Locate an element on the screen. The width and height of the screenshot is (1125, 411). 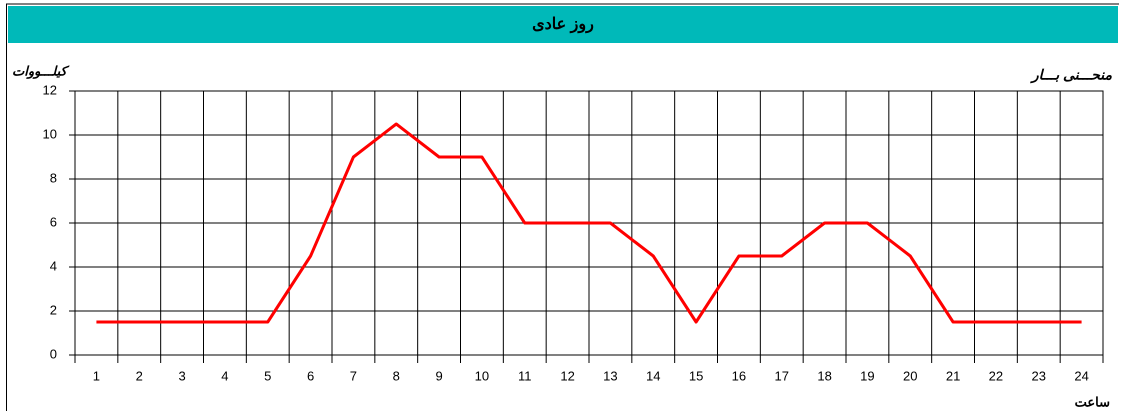
y-tick-label: 8 is located at coordinates (53, 177).